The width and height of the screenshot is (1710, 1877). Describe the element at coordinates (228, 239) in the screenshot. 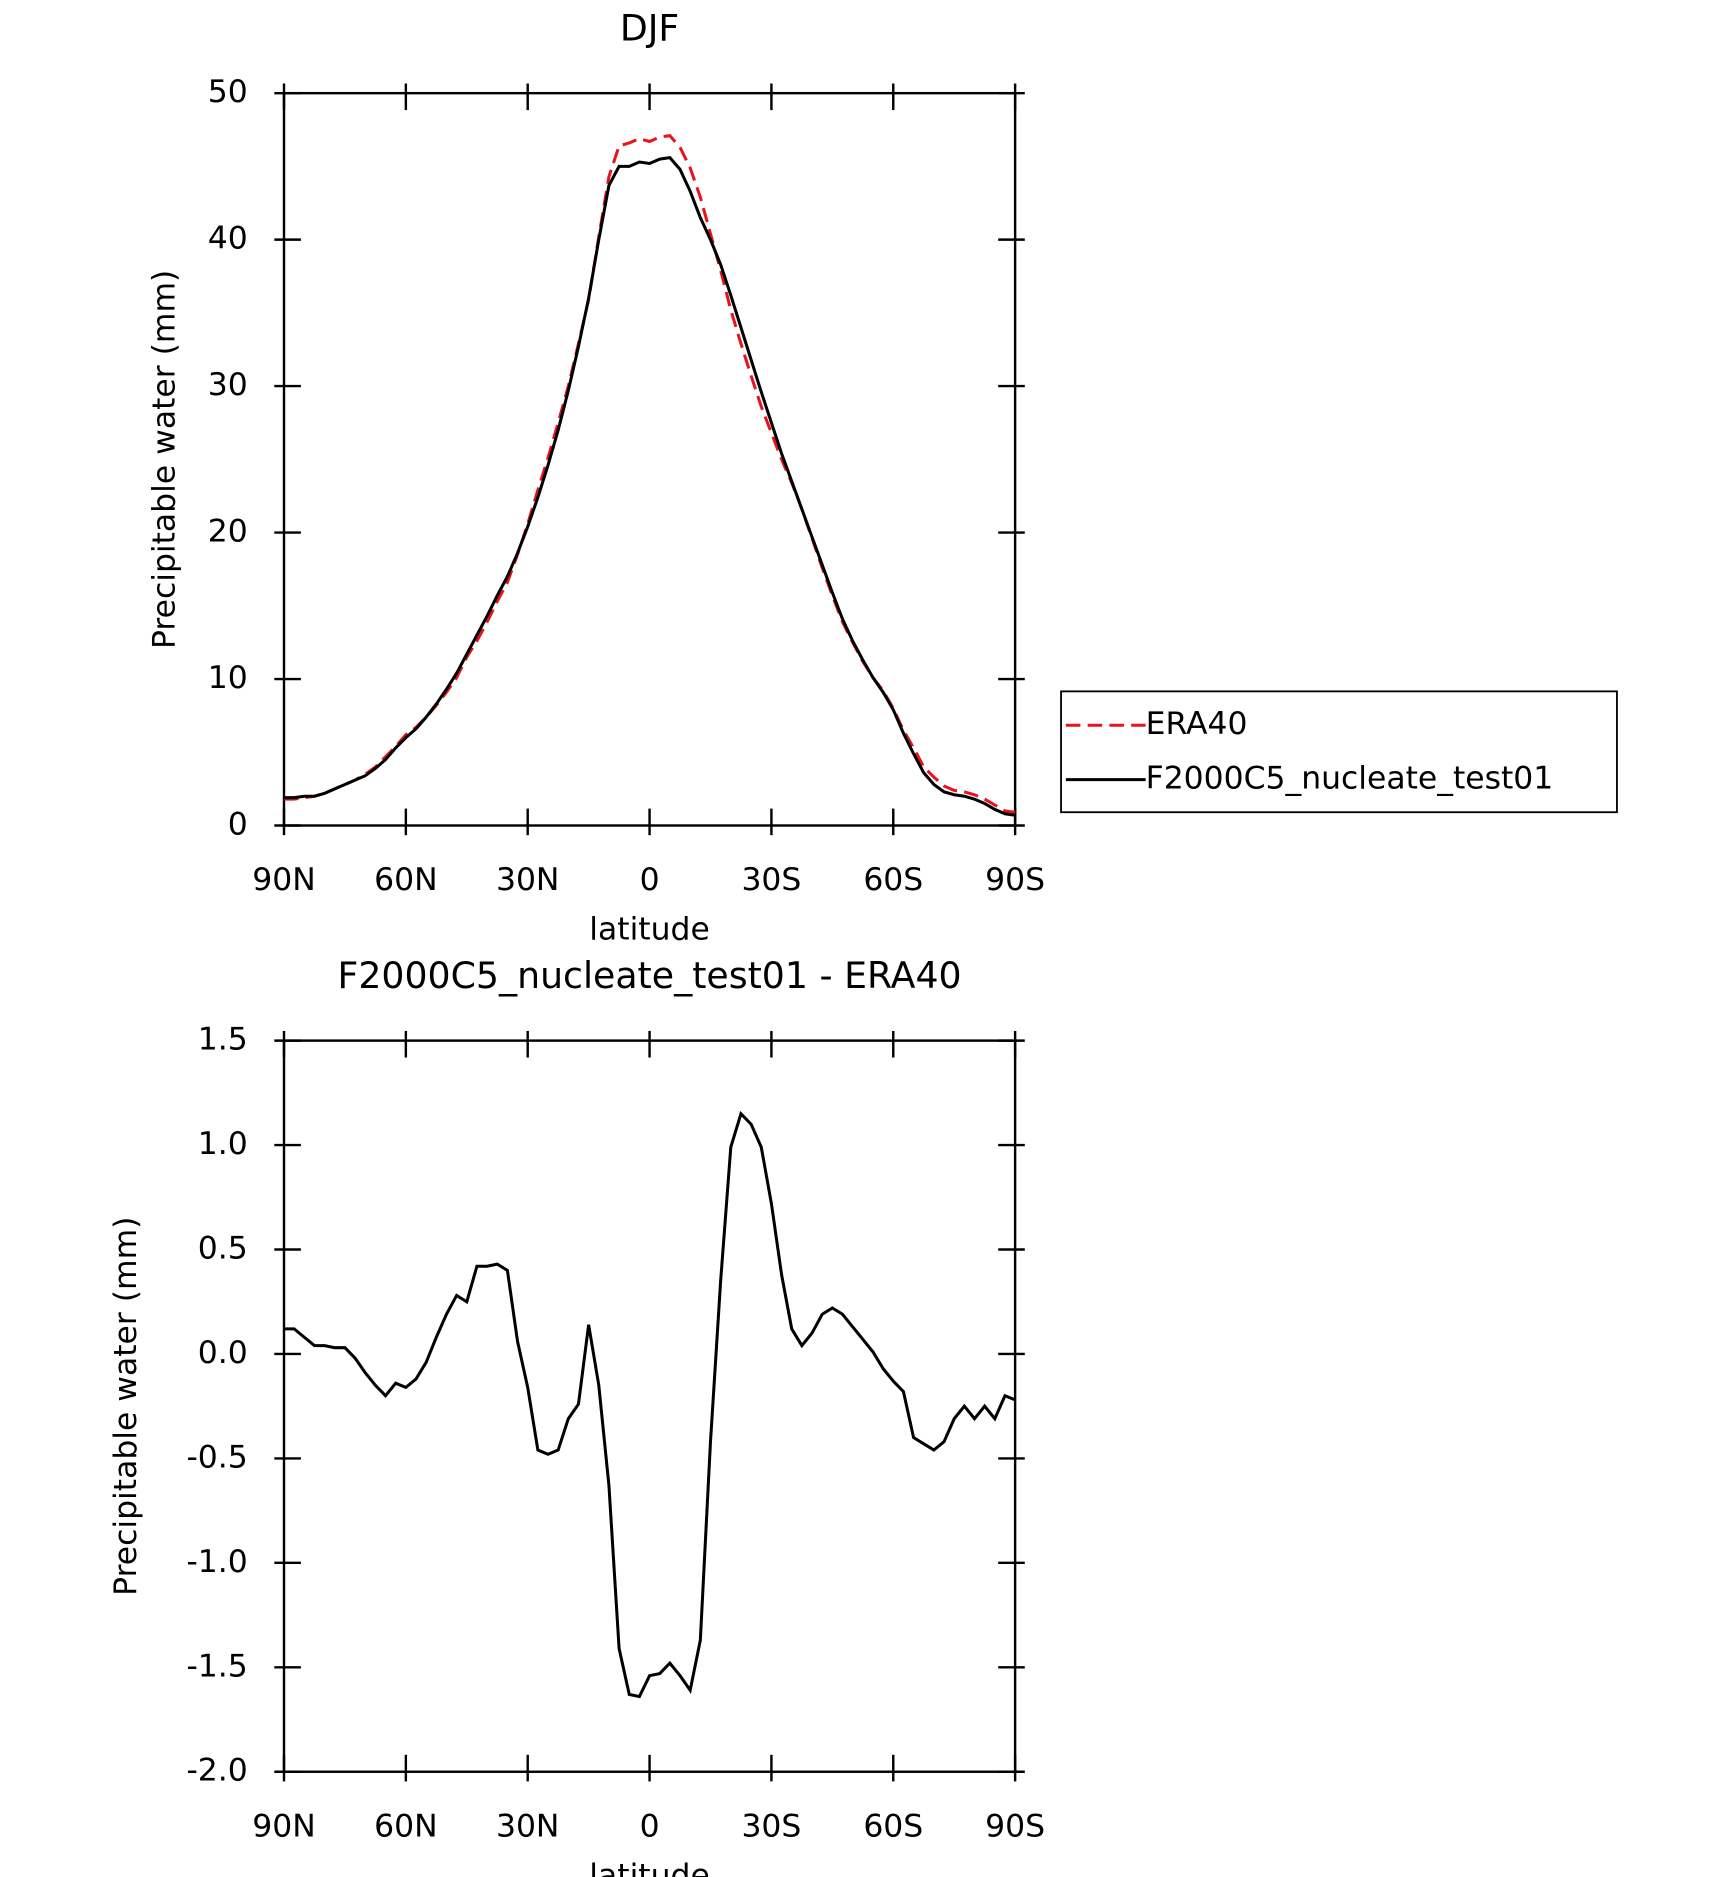

I see `y-tick-label: 40` at that location.